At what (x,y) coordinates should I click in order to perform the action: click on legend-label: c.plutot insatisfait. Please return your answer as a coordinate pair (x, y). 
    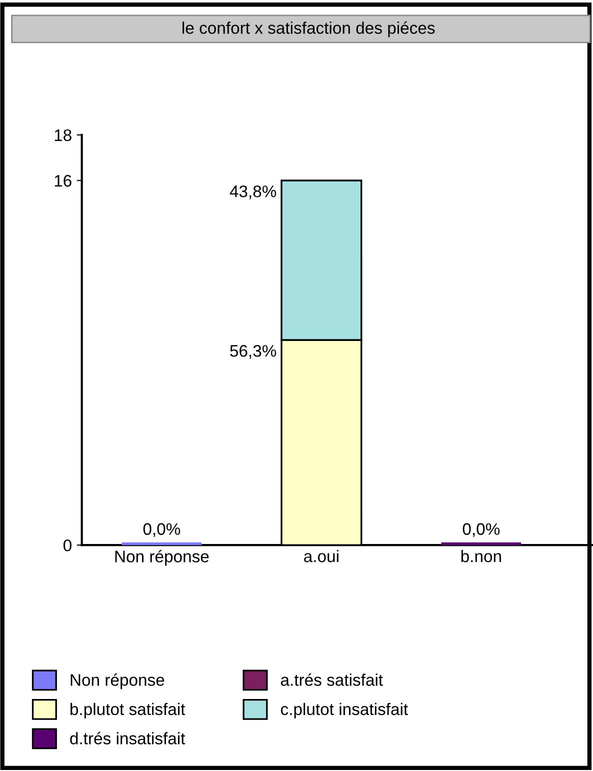
    Looking at the image, I should click on (344, 710).